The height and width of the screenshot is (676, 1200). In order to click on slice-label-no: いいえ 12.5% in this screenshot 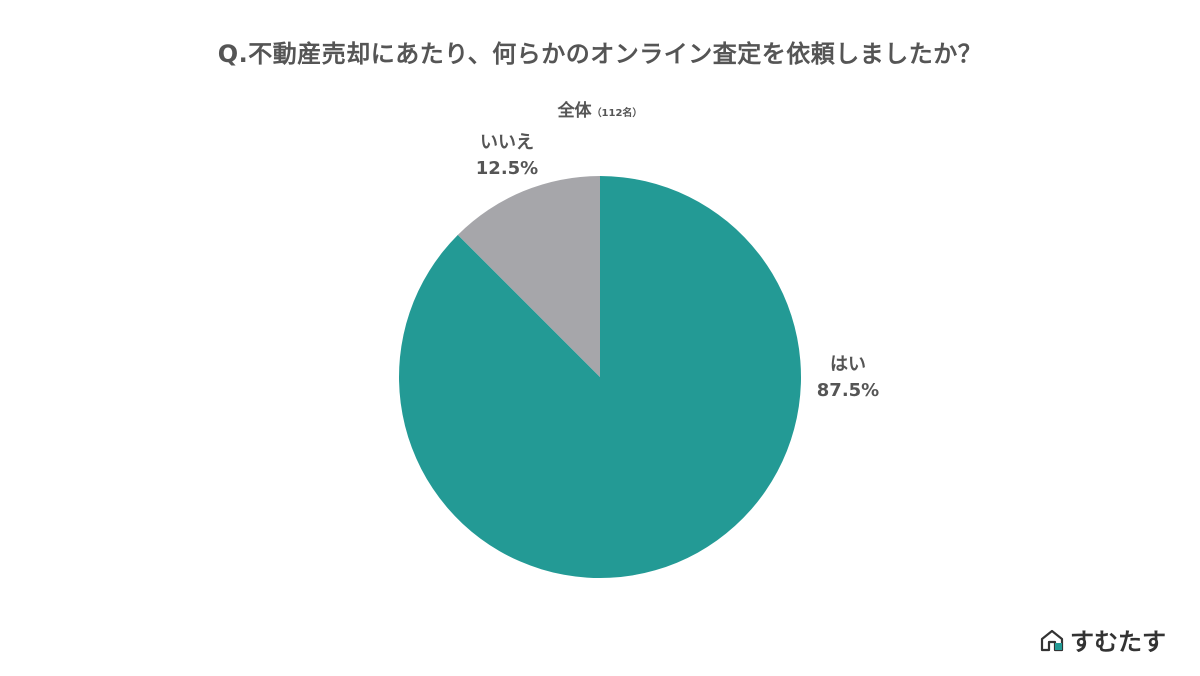, I will do `click(507, 156)`.